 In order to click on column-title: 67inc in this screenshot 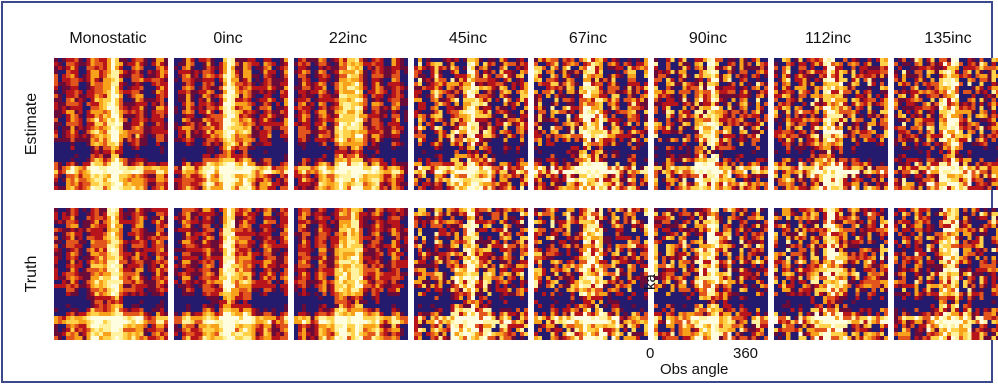, I will do `click(588, 38)`.